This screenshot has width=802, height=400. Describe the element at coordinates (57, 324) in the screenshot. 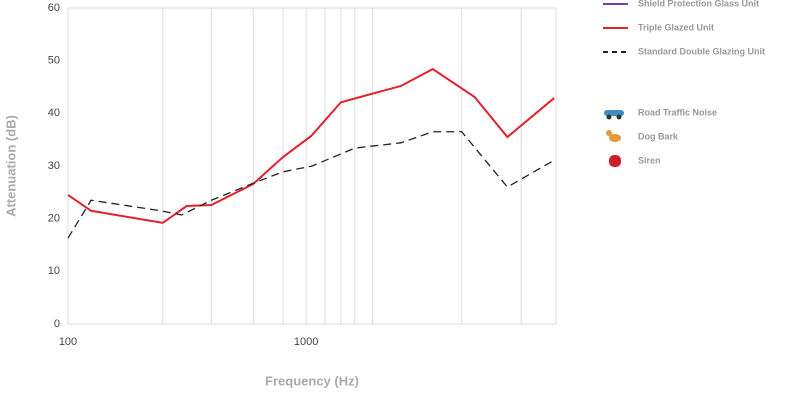

I see `y-tick-label: 0` at that location.